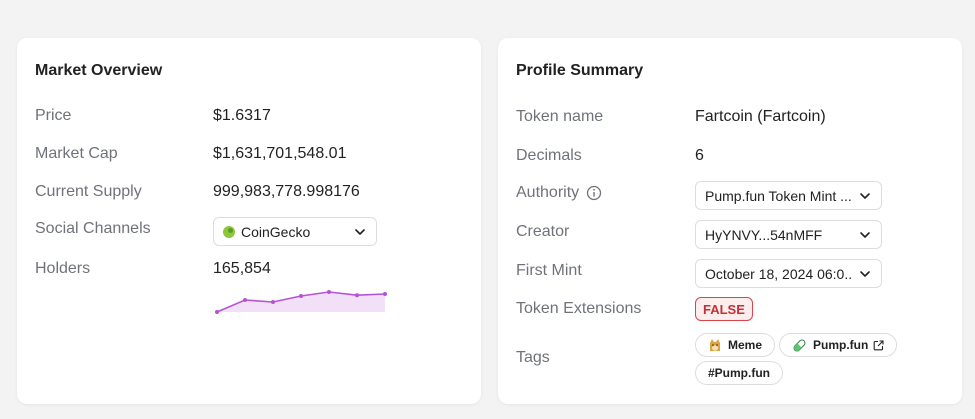 Image resolution: width=975 pixels, height=419 pixels. What do you see at coordinates (699, 155) in the screenshot?
I see `decimals-value: 6` at bounding box center [699, 155].